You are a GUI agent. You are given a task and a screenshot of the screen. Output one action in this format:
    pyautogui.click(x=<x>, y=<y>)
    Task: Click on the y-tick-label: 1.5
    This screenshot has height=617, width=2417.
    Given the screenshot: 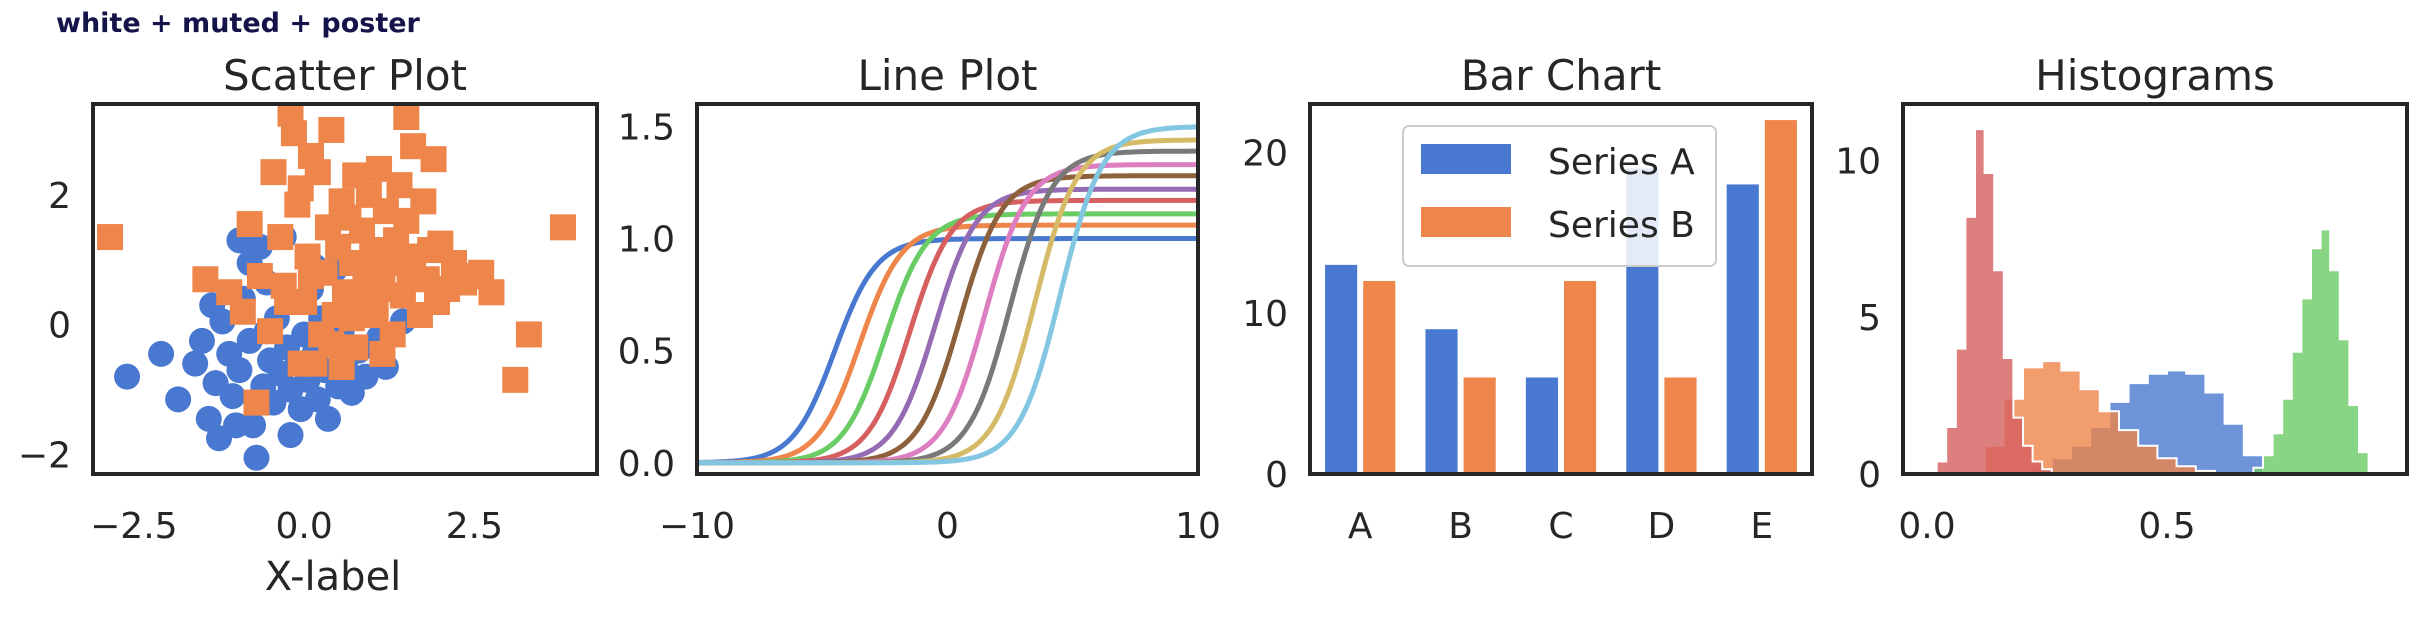 What is the action you would take?
    pyautogui.click(x=646, y=127)
    